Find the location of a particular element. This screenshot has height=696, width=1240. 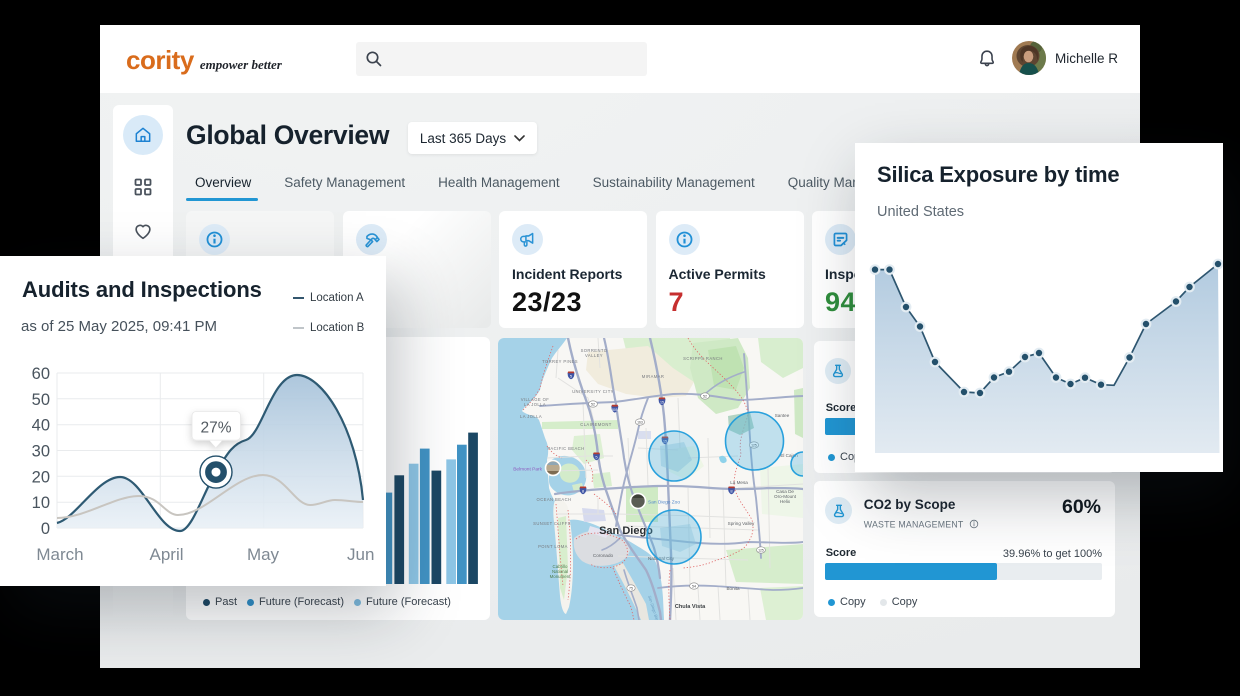

svg-text: La Mesa is located at coordinates (739, 482).